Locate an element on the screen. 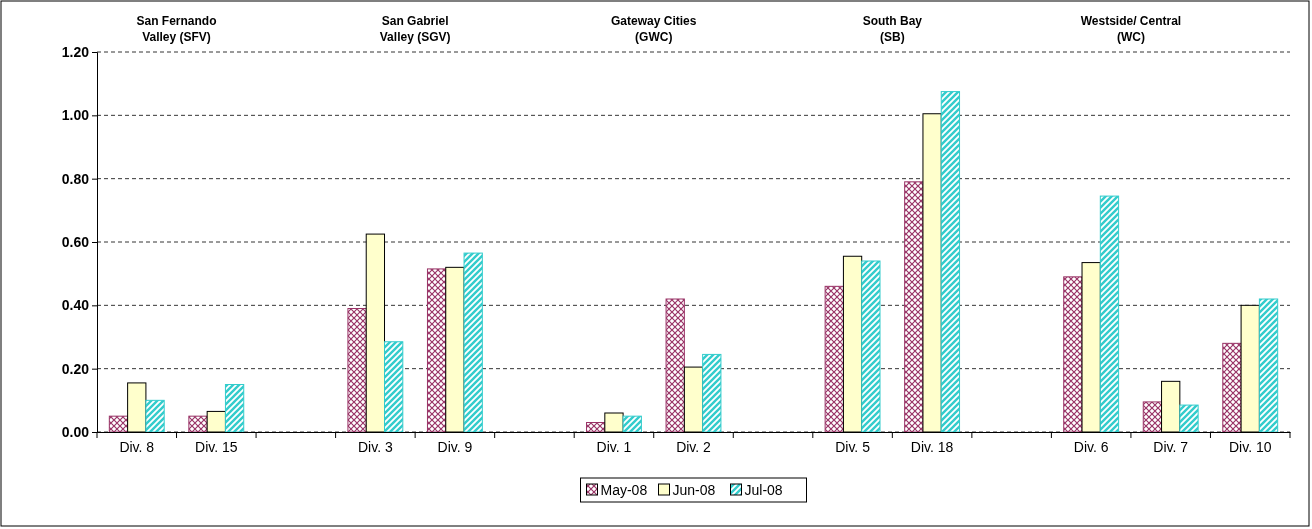 This screenshot has height=529, width=1312. legend-label: Jul-08 is located at coordinates (763, 490).